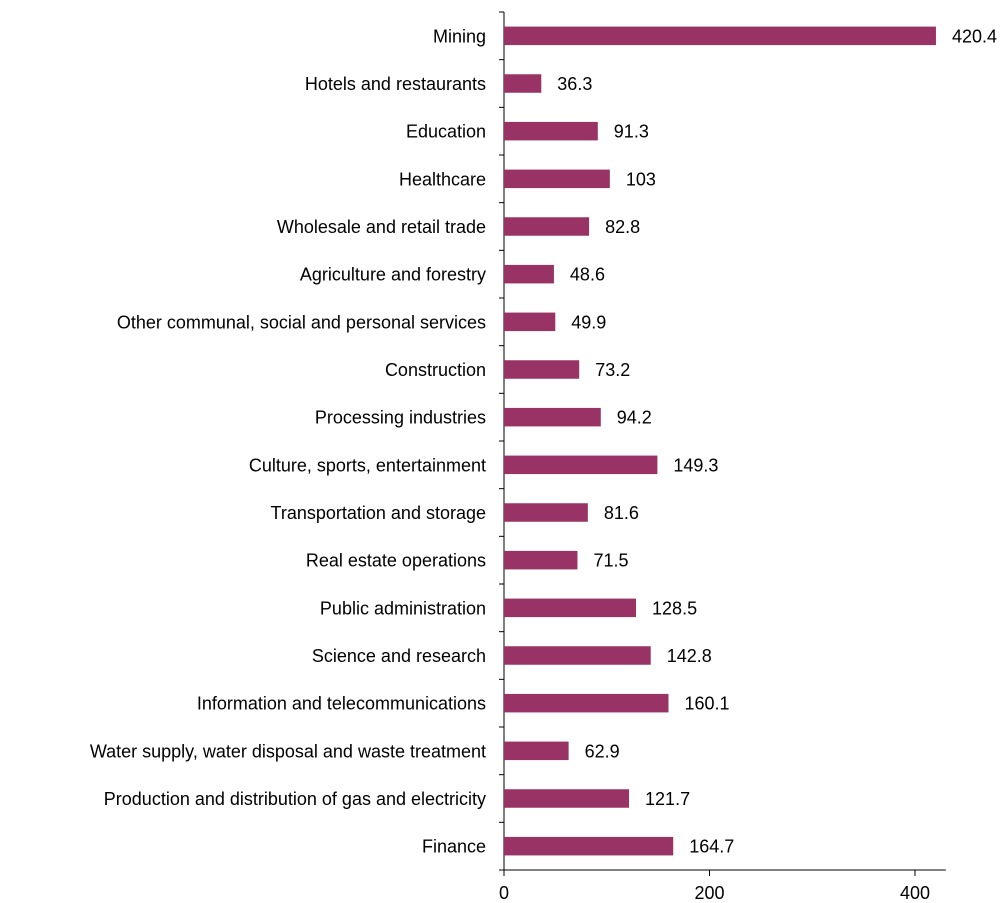 This screenshot has width=1003, height=903. I want to click on category-axis, so click(502, 441).